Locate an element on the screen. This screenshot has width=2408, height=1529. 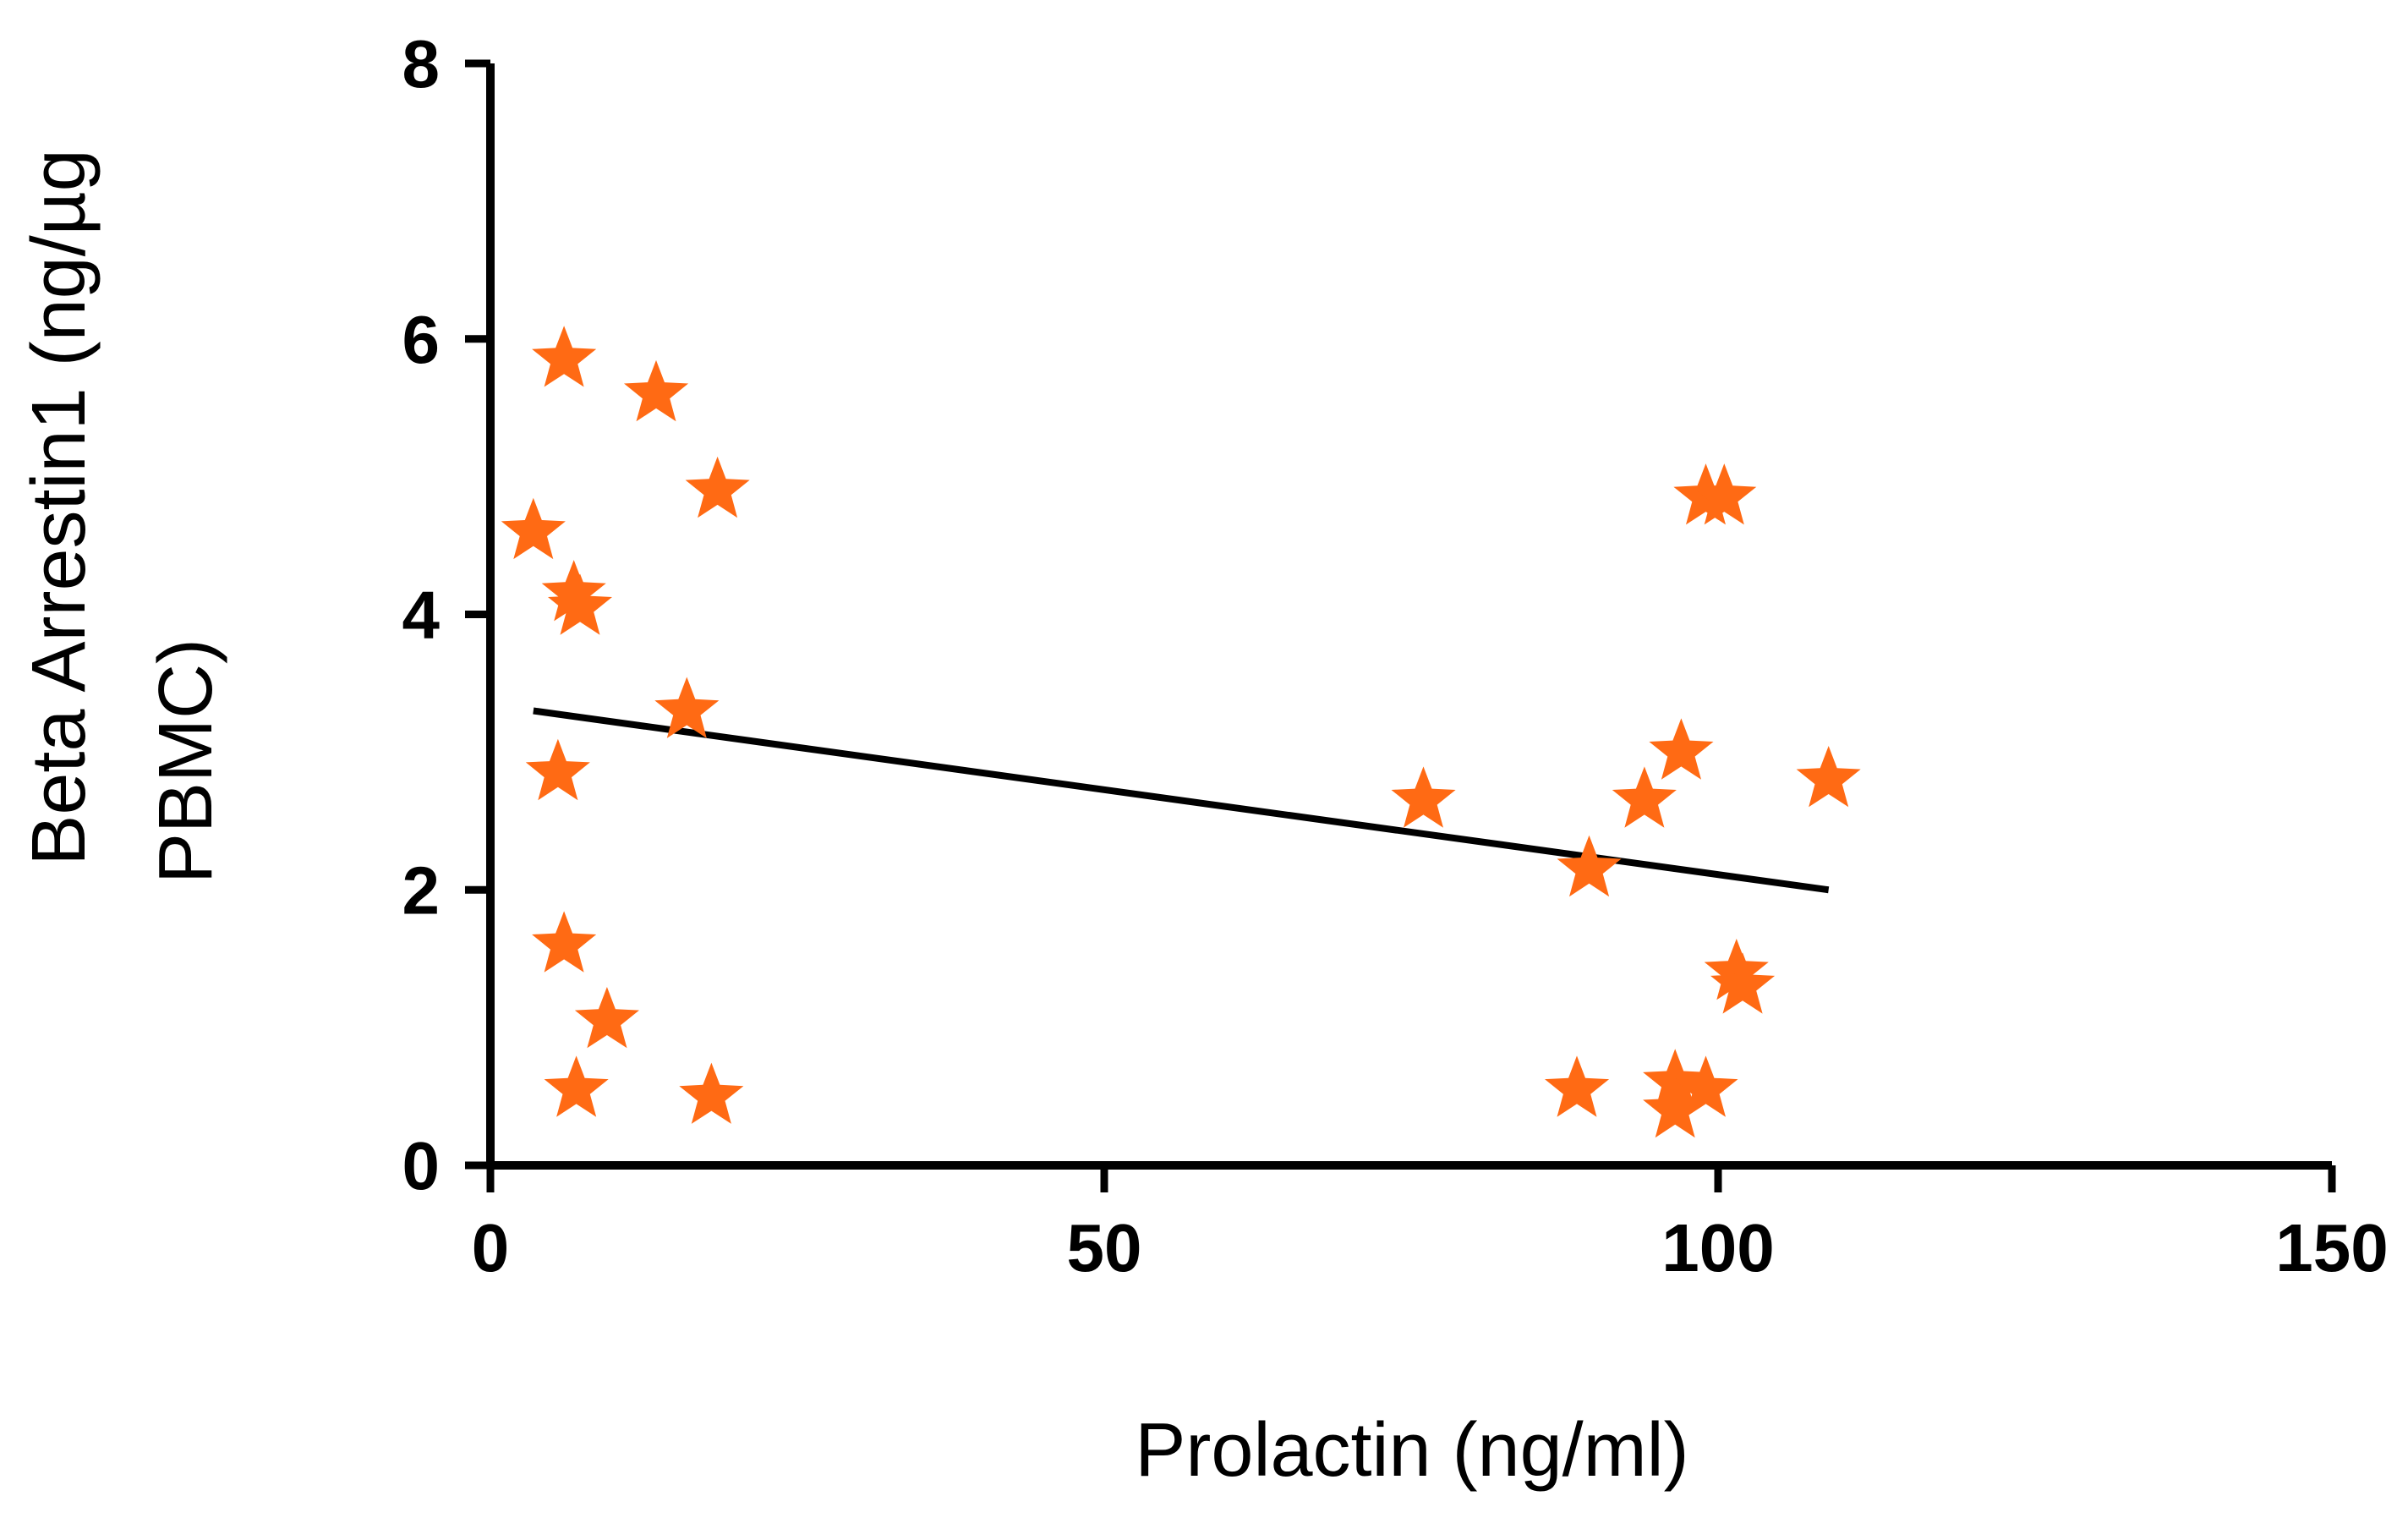
y-tick-label: 2 is located at coordinates (421, 890).